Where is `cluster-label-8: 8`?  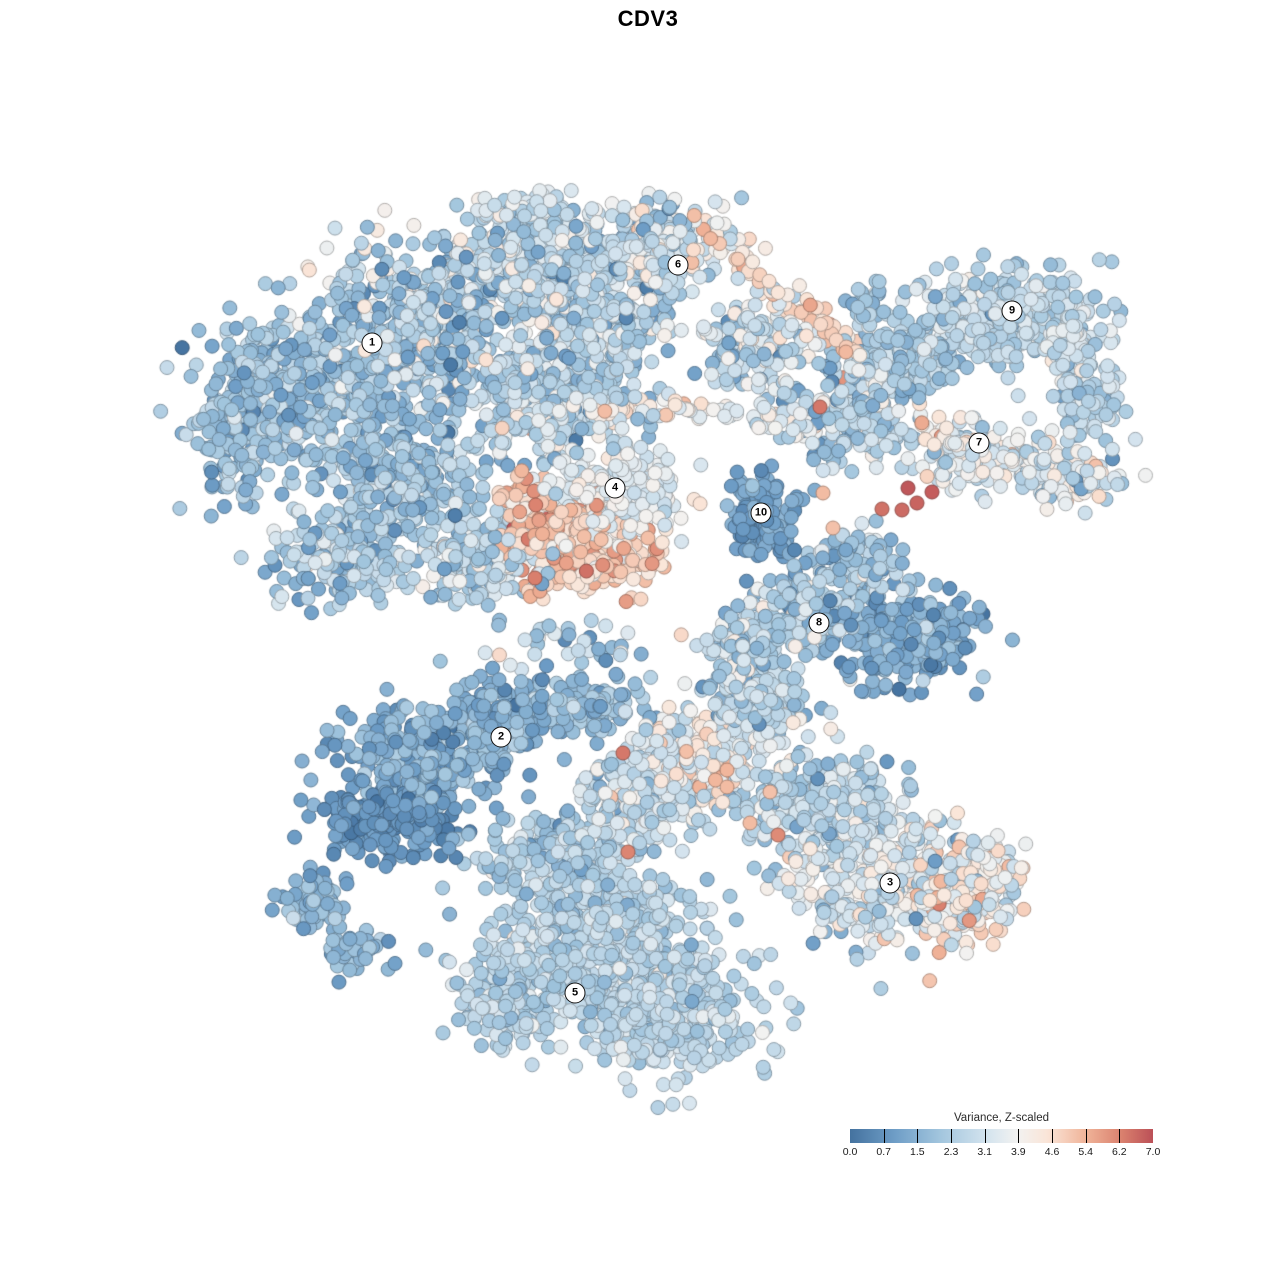 cluster-label-8: 8 is located at coordinates (819, 623).